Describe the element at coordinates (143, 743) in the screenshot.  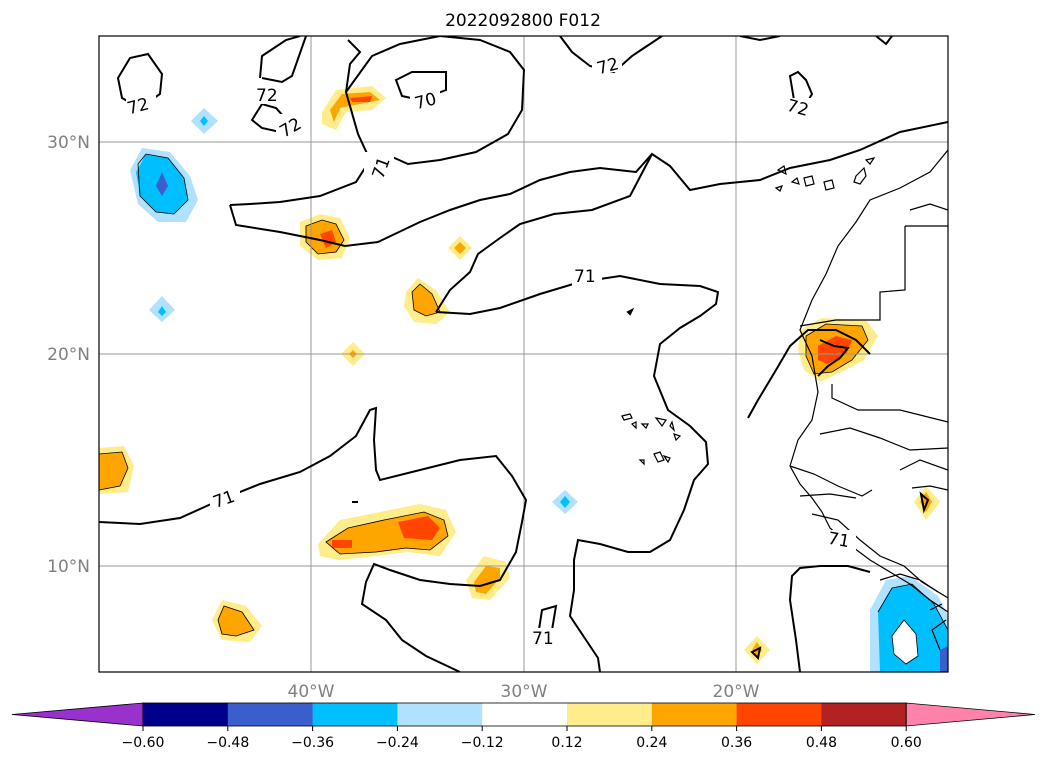
I see `colorbar-tick-label: −0.60` at that location.